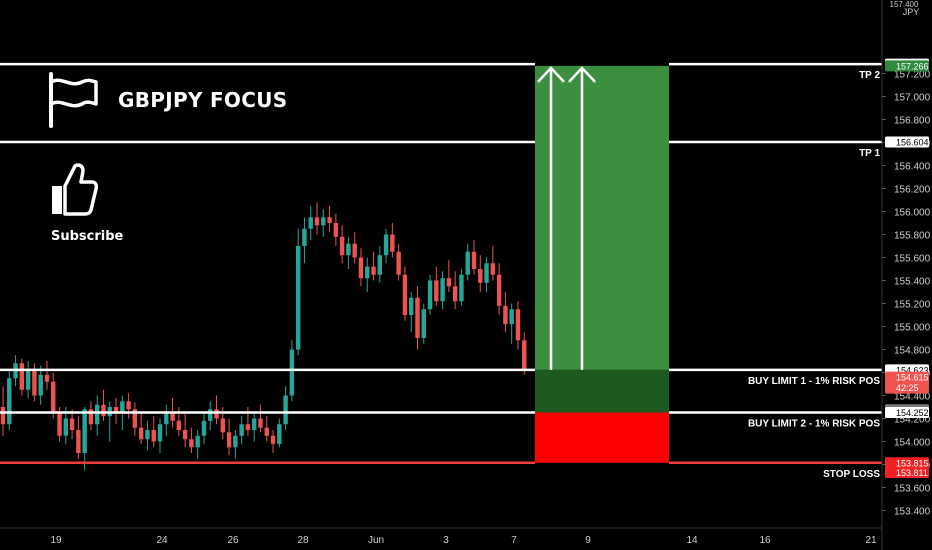  What do you see at coordinates (441, 536) in the screenshot?
I see `time-axis: 19 24 26 28 Jun 3 7 9 14 16 21` at bounding box center [441, 536].